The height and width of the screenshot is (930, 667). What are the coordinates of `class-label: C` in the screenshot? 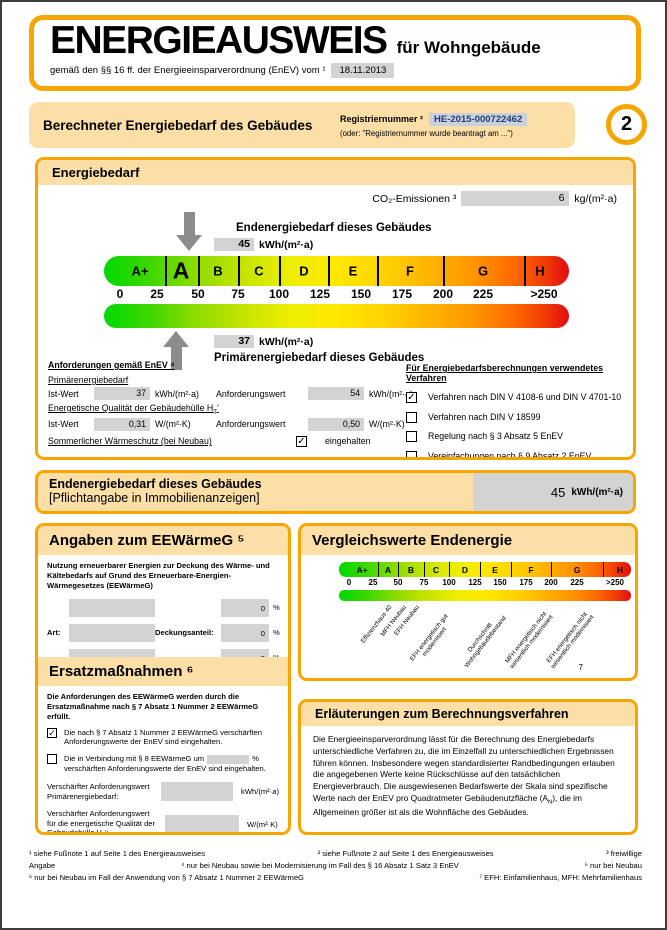 It's located at (259, 271).